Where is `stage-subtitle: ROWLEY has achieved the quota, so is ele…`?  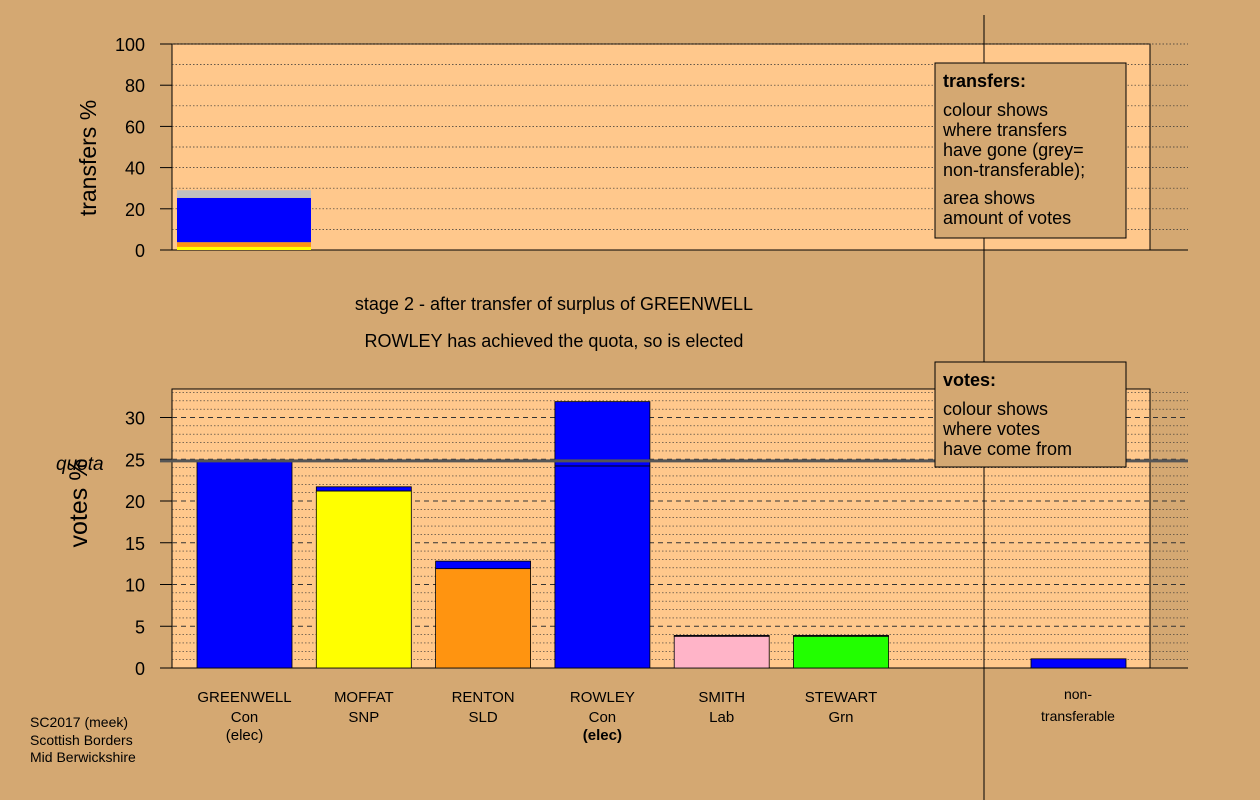
stage-subtitle: ROWLEY has achieved the quota, so is ele… is located at coordinates (554, 341).